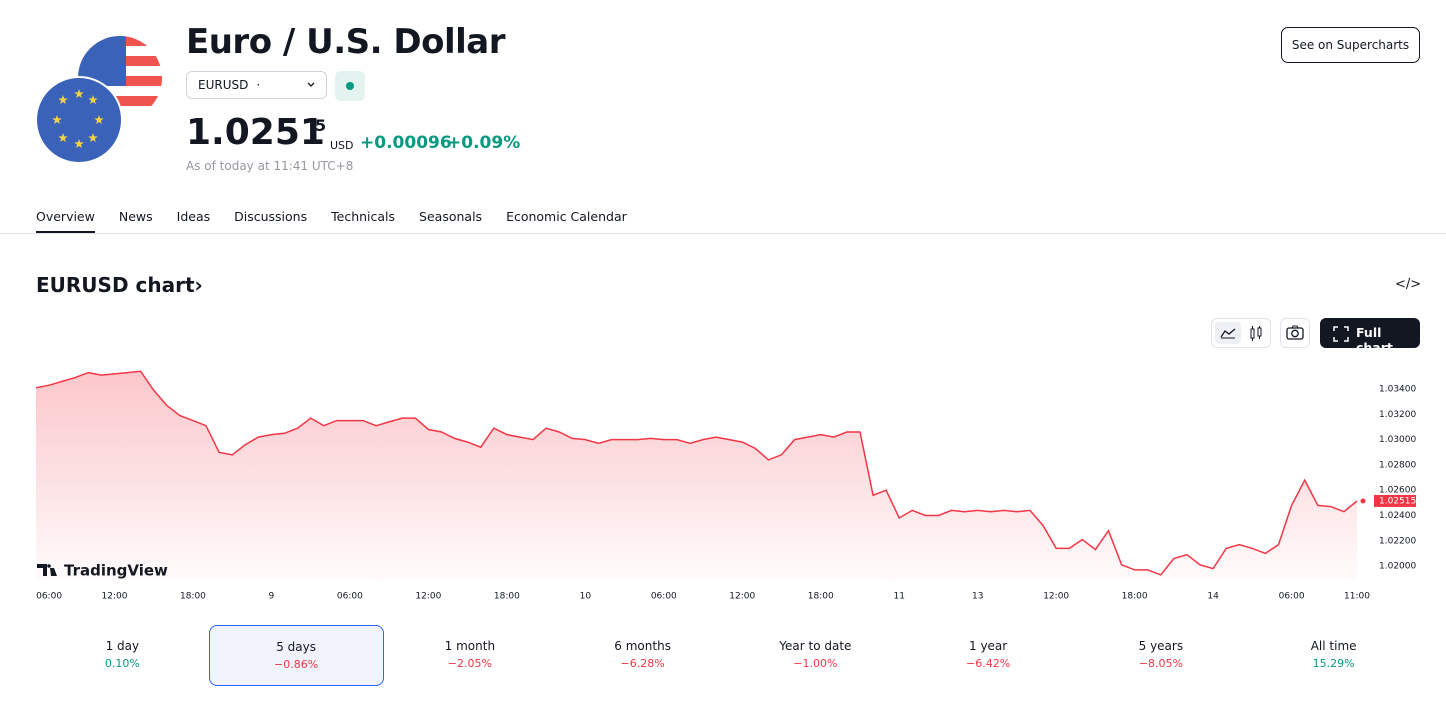 This screenshot has height=701, width=1446. Describe the element at coordinates (135, 216) in the screenshot. I see `tab: News` at that location.